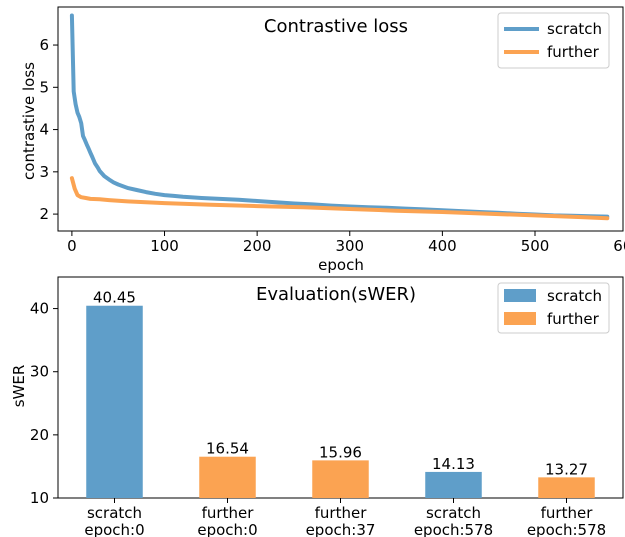 Image resolution: width=625 pixels, height=537 pixels. I want to click on x-tick-label: 600, so click(619, 246).